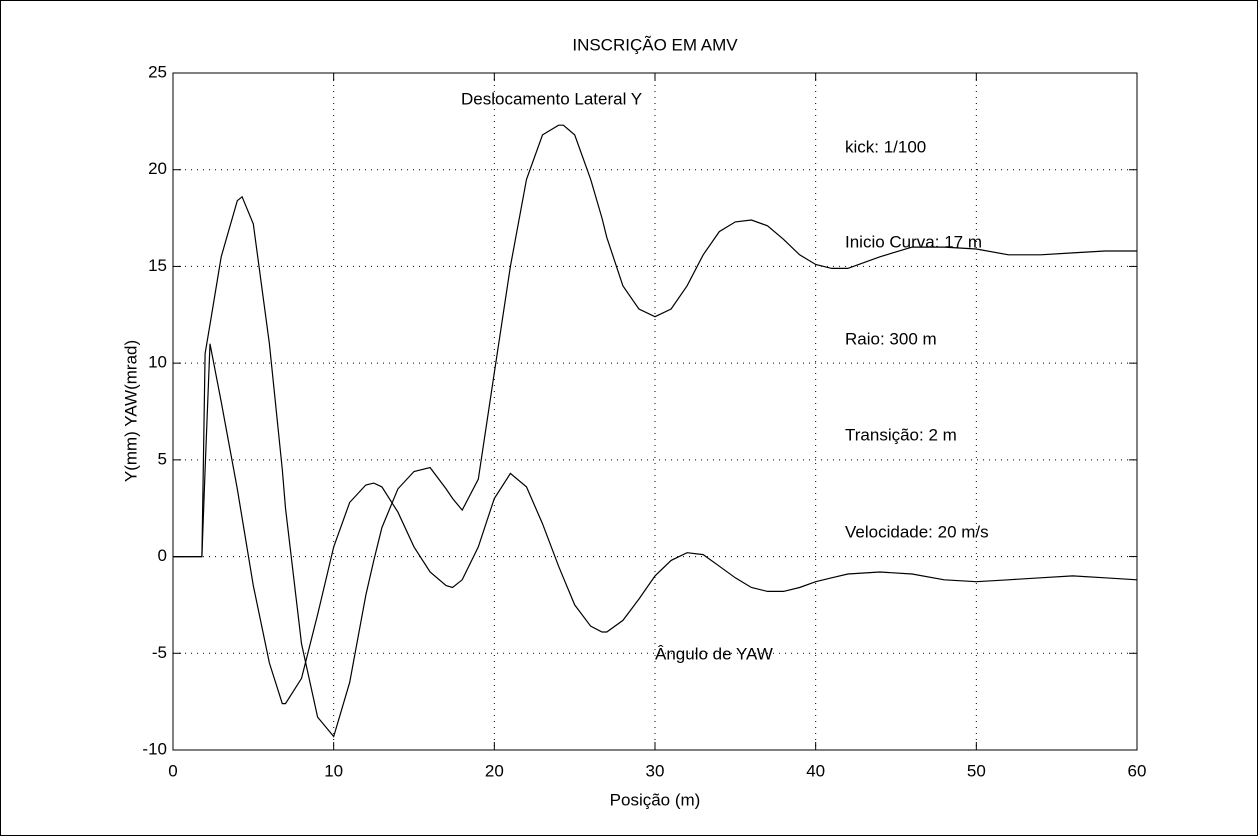 The width and height of the screenshot is (1258, 836). What do you see at coordinates (162, 458) in the screenshot?
I see `y-tick-label: 5` at bounding box center [162, 458].